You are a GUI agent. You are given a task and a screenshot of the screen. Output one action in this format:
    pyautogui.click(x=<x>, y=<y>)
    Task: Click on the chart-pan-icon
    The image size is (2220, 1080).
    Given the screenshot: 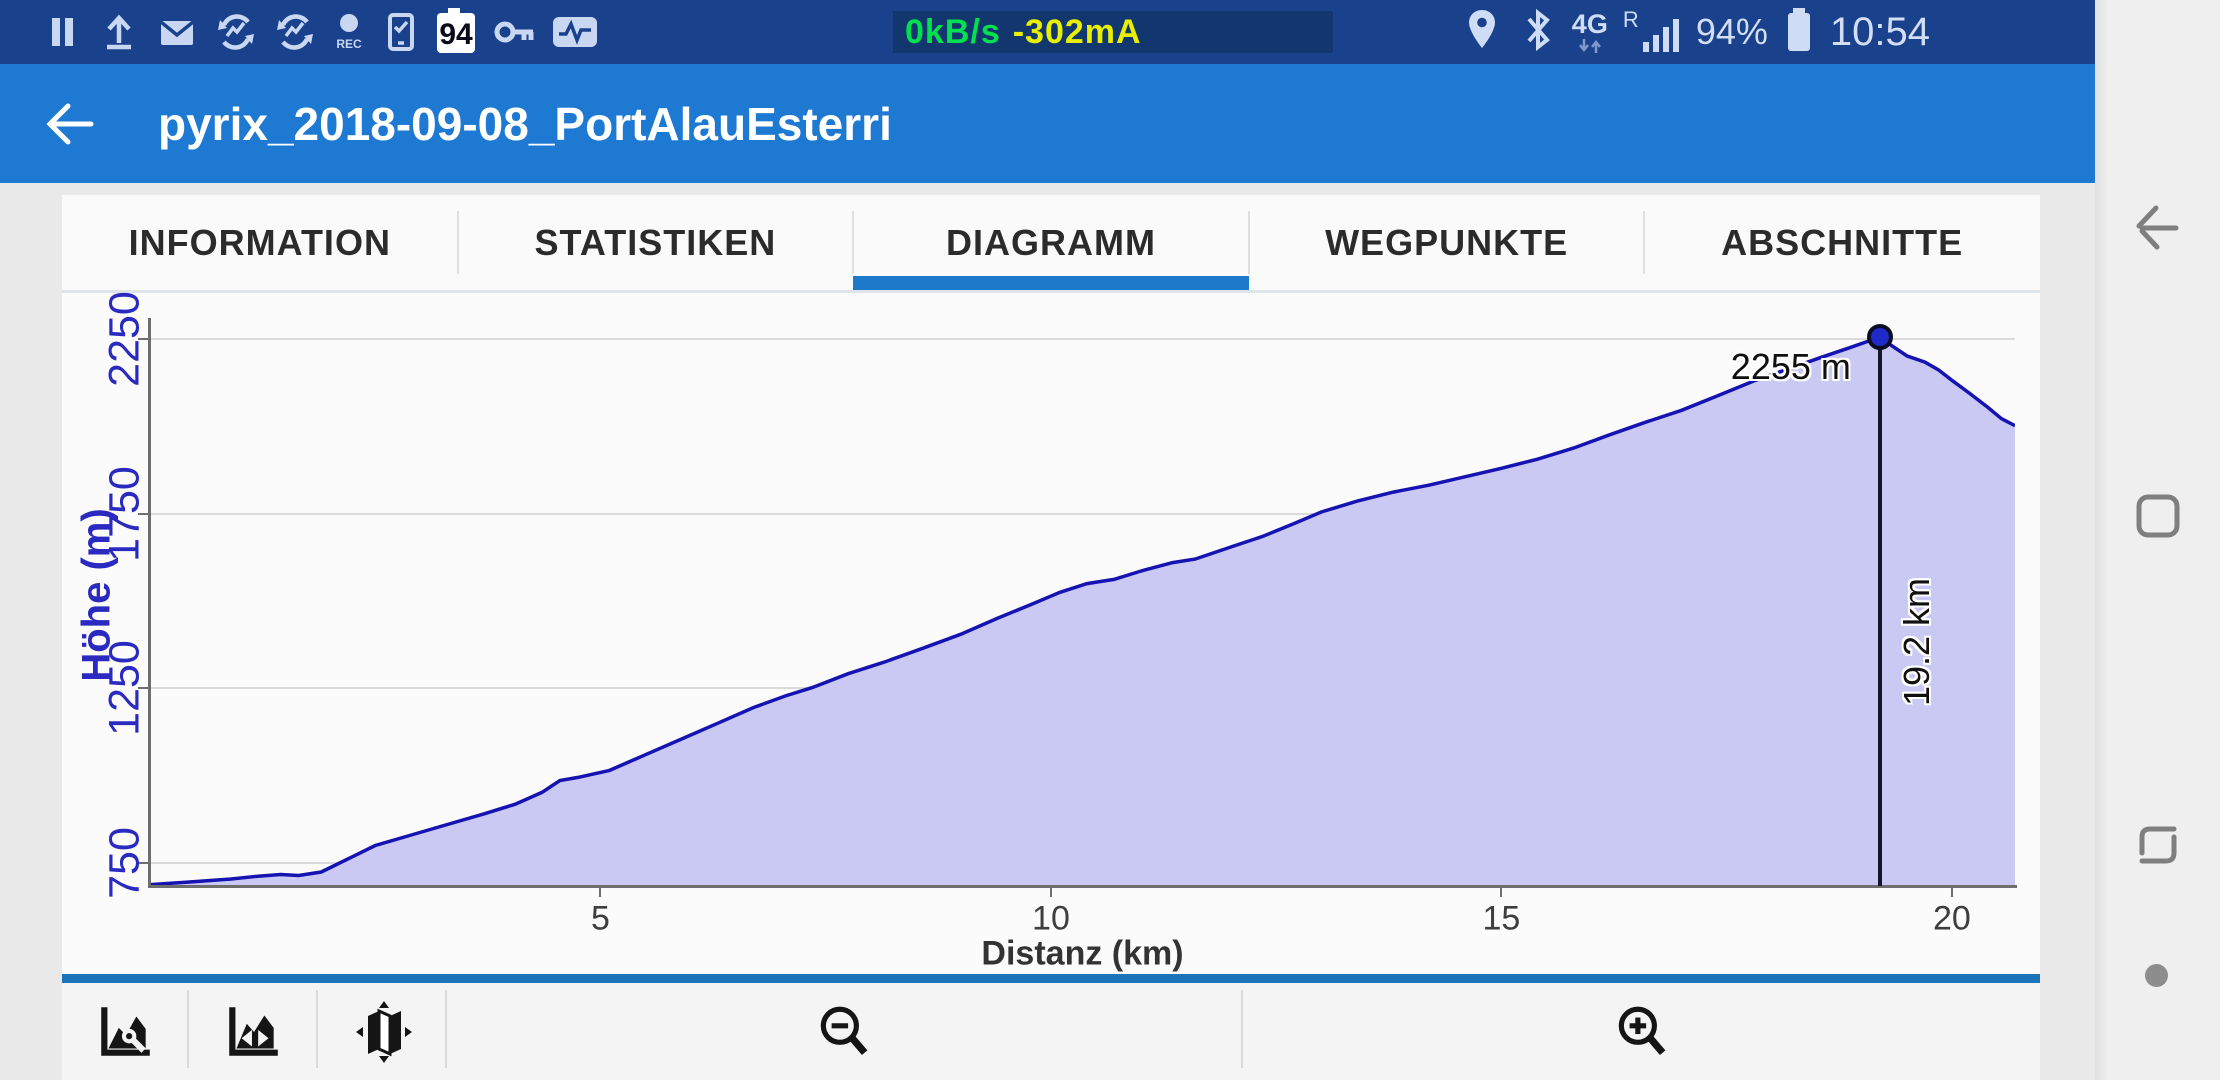 What is the action you would take?
    pyautogui.click(x=253, y=1031)
    